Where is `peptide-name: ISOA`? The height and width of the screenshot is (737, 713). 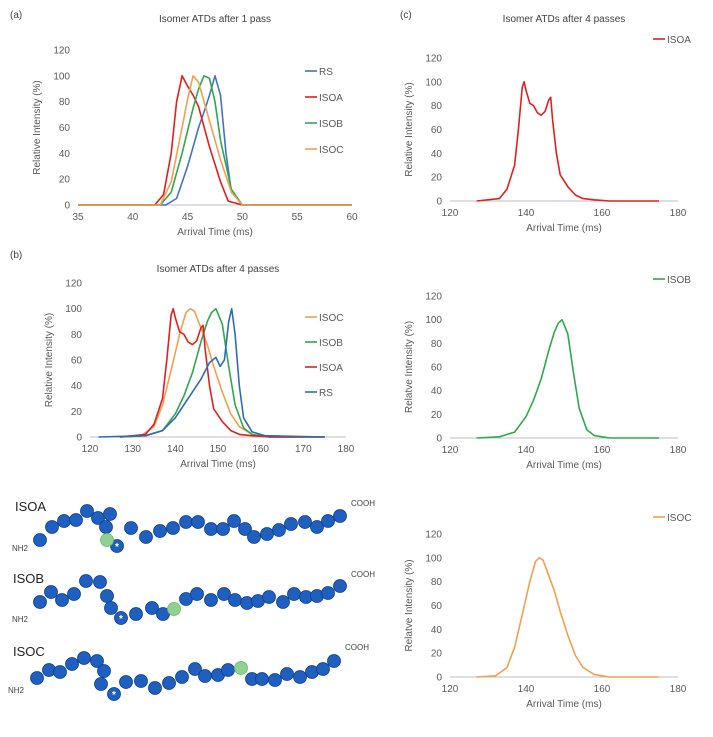 peptide-name: ISOA is located at coordinates (30, 506).